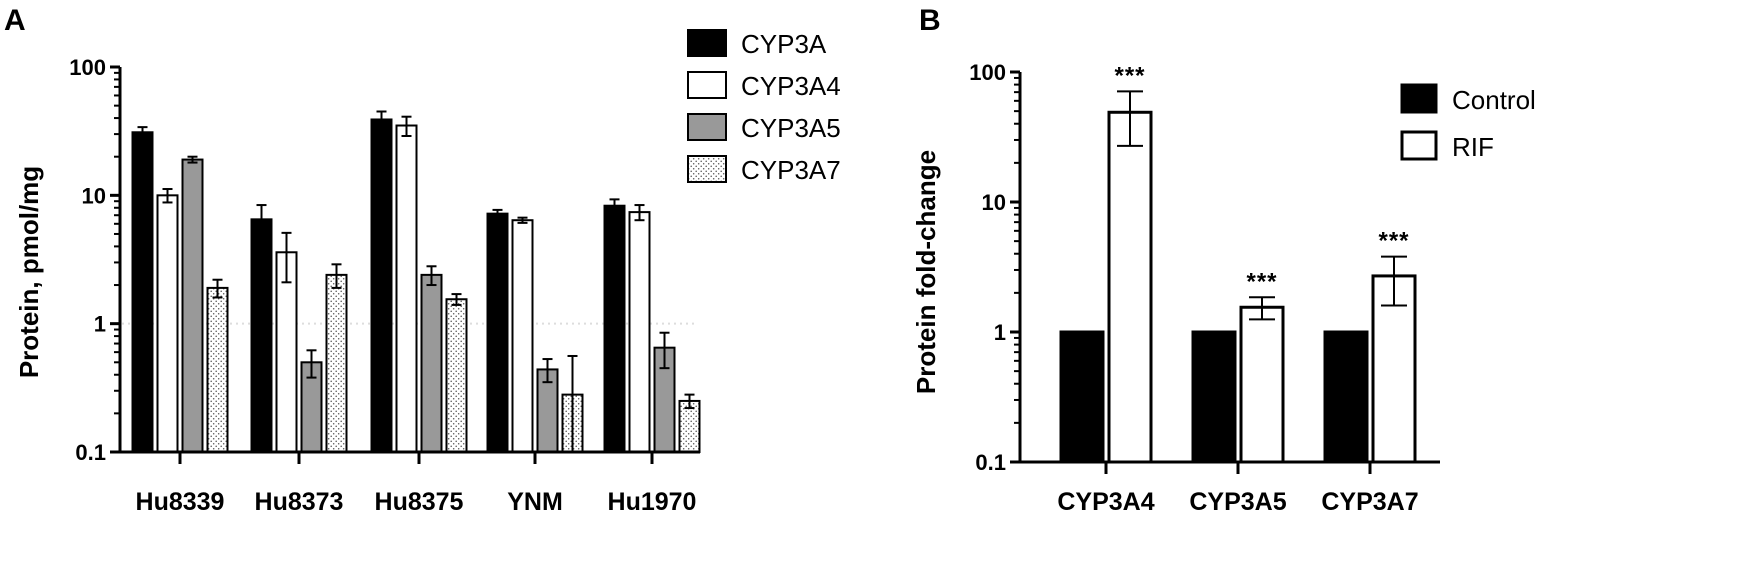 The image size is (1750, 572). I want to click on legend-label-CYP3A4: CYP3A4, so click(791, 86).